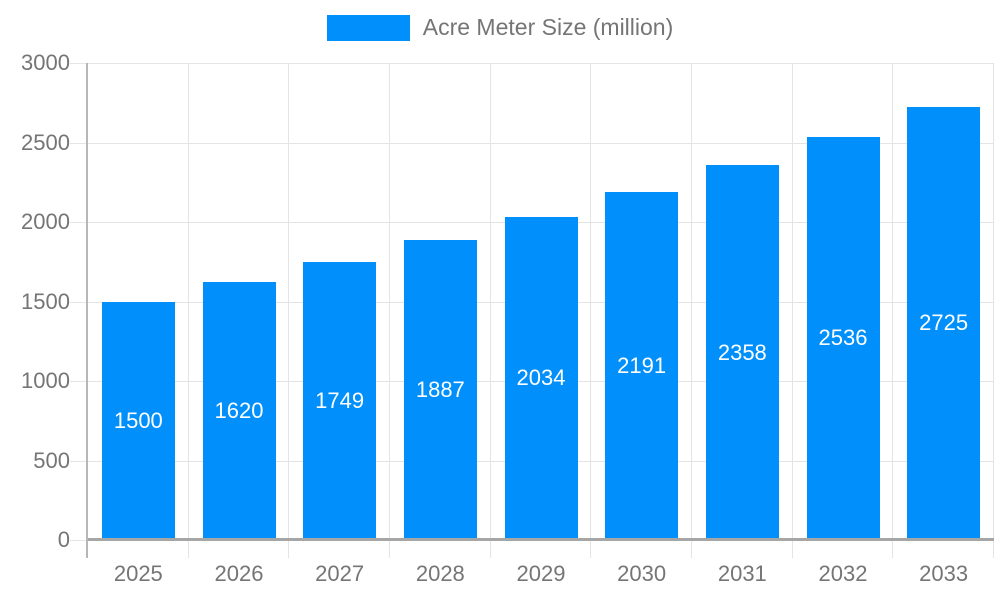 The height and width of the screenshot is (600, 1000). Describe the element at coordinates (944, 573) in the screenshot. I see `x-tick-label: 2033` at that location.